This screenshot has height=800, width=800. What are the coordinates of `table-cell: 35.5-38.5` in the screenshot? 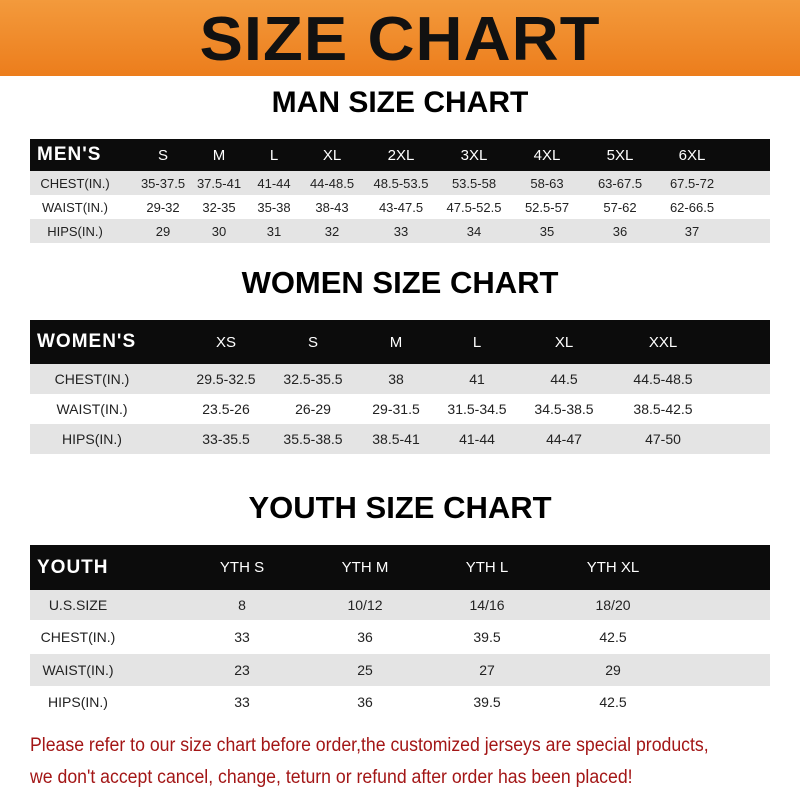 It's located at (313, 439).